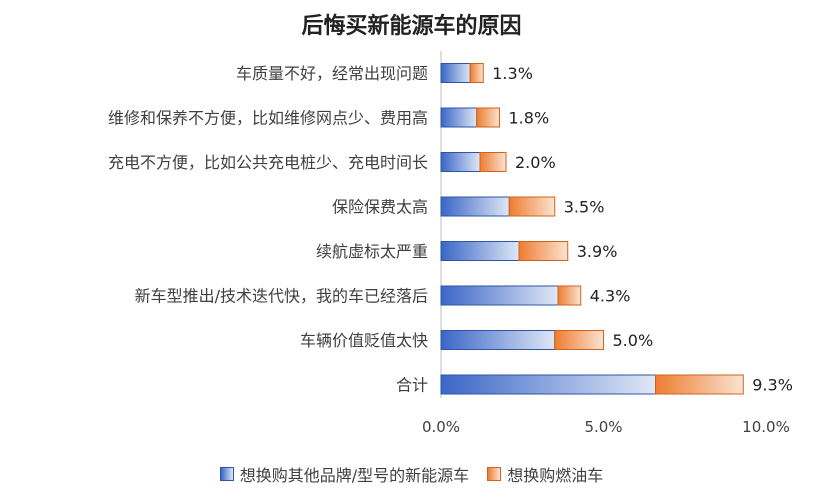 The width and height of the screenshot is (823, 499). Describe the element at coordinates (412, 385) in the screenshot. I see `category-label: 合计` at that location.